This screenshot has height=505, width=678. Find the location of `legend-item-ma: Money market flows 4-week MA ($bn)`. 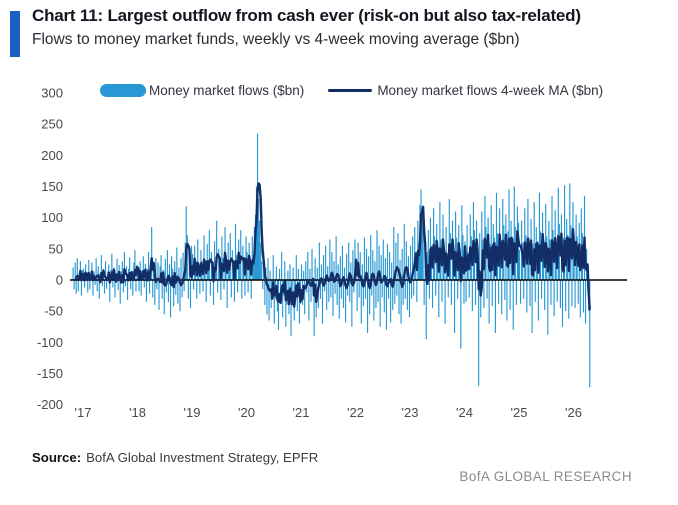

legend-item-ma: Money market flows 4-week MA ($bn) is located at coordinates (465, 90).